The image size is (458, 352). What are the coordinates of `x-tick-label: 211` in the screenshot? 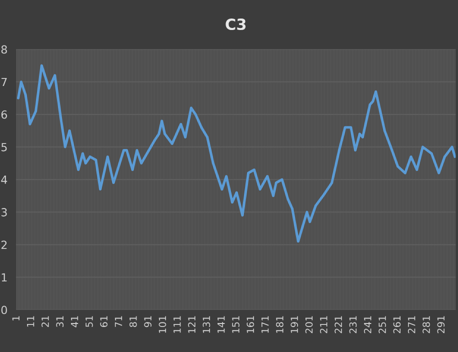 It's located at (324, 325).